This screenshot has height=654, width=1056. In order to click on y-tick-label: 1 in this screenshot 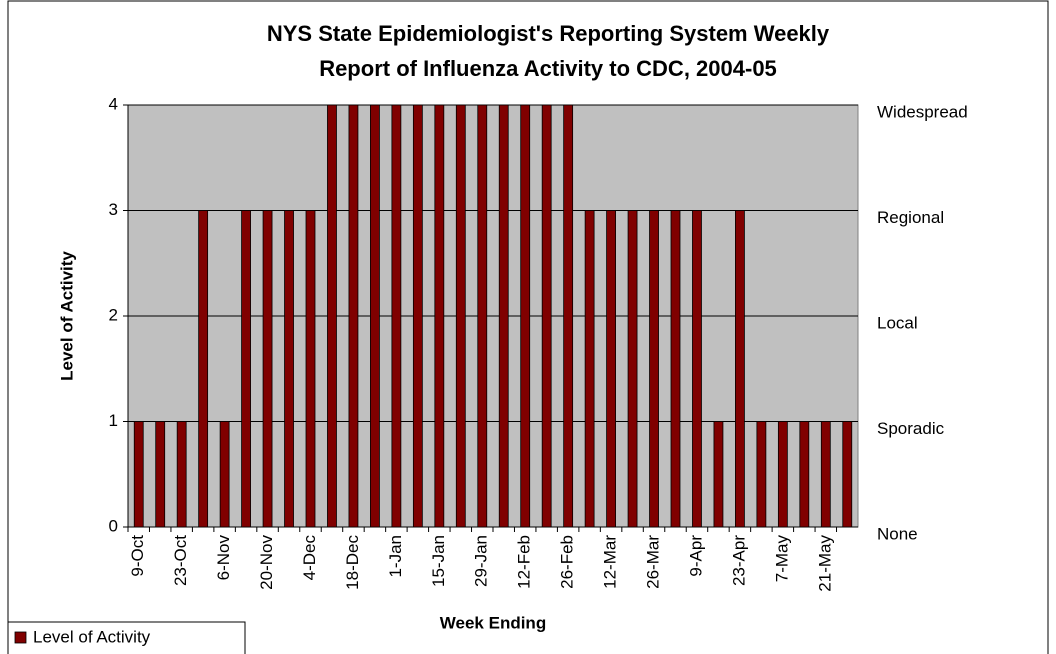, I will do `click(113, 420)`.